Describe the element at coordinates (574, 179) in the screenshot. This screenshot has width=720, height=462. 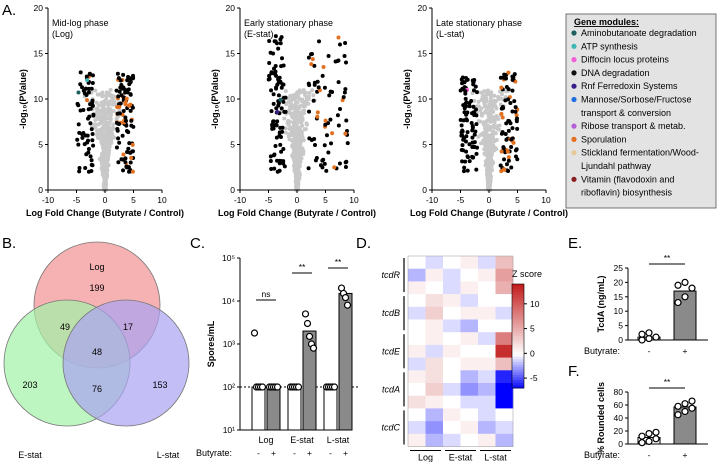
I see `legend-swatch` at that location.